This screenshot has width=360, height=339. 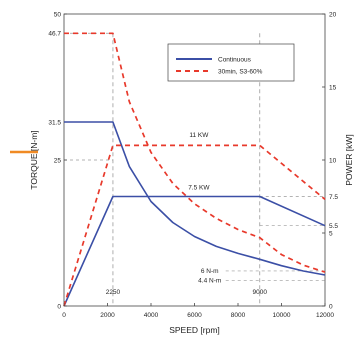 I want to click on y-left-tick-label: 25, so click(x=58, y=160).